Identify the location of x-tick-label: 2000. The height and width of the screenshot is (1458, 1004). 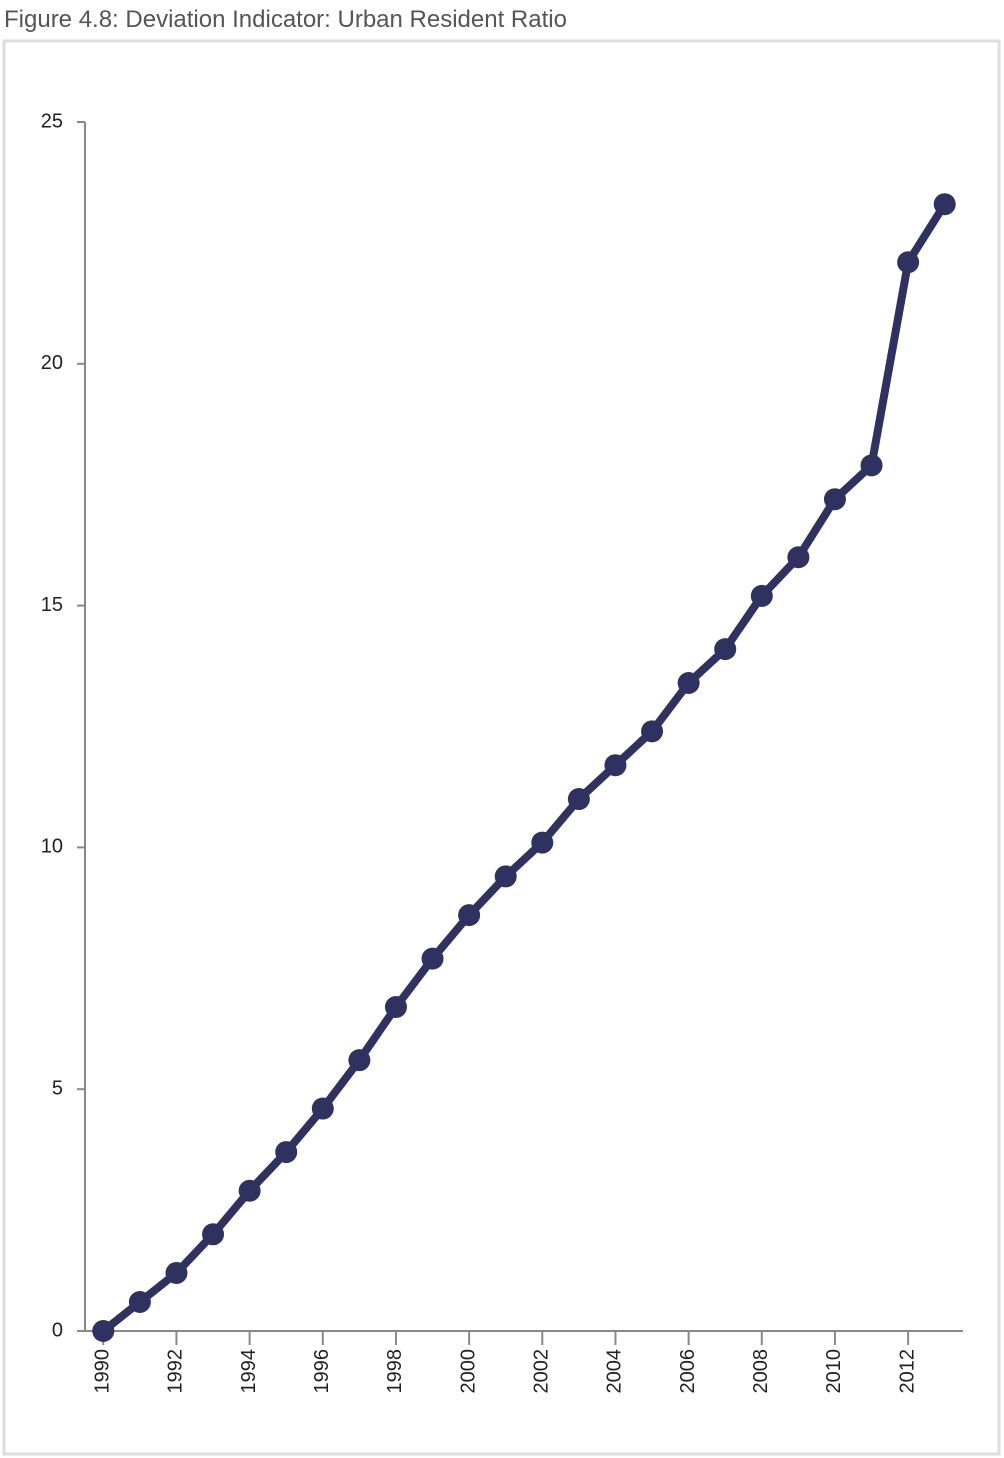
(468, 1371).